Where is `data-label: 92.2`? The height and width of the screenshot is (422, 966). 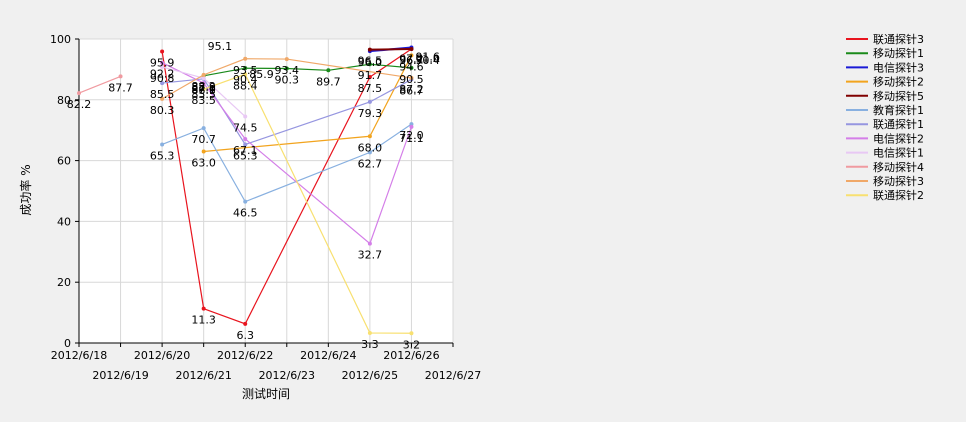
data-label: 92.2 is located at coordinates (162, 74).